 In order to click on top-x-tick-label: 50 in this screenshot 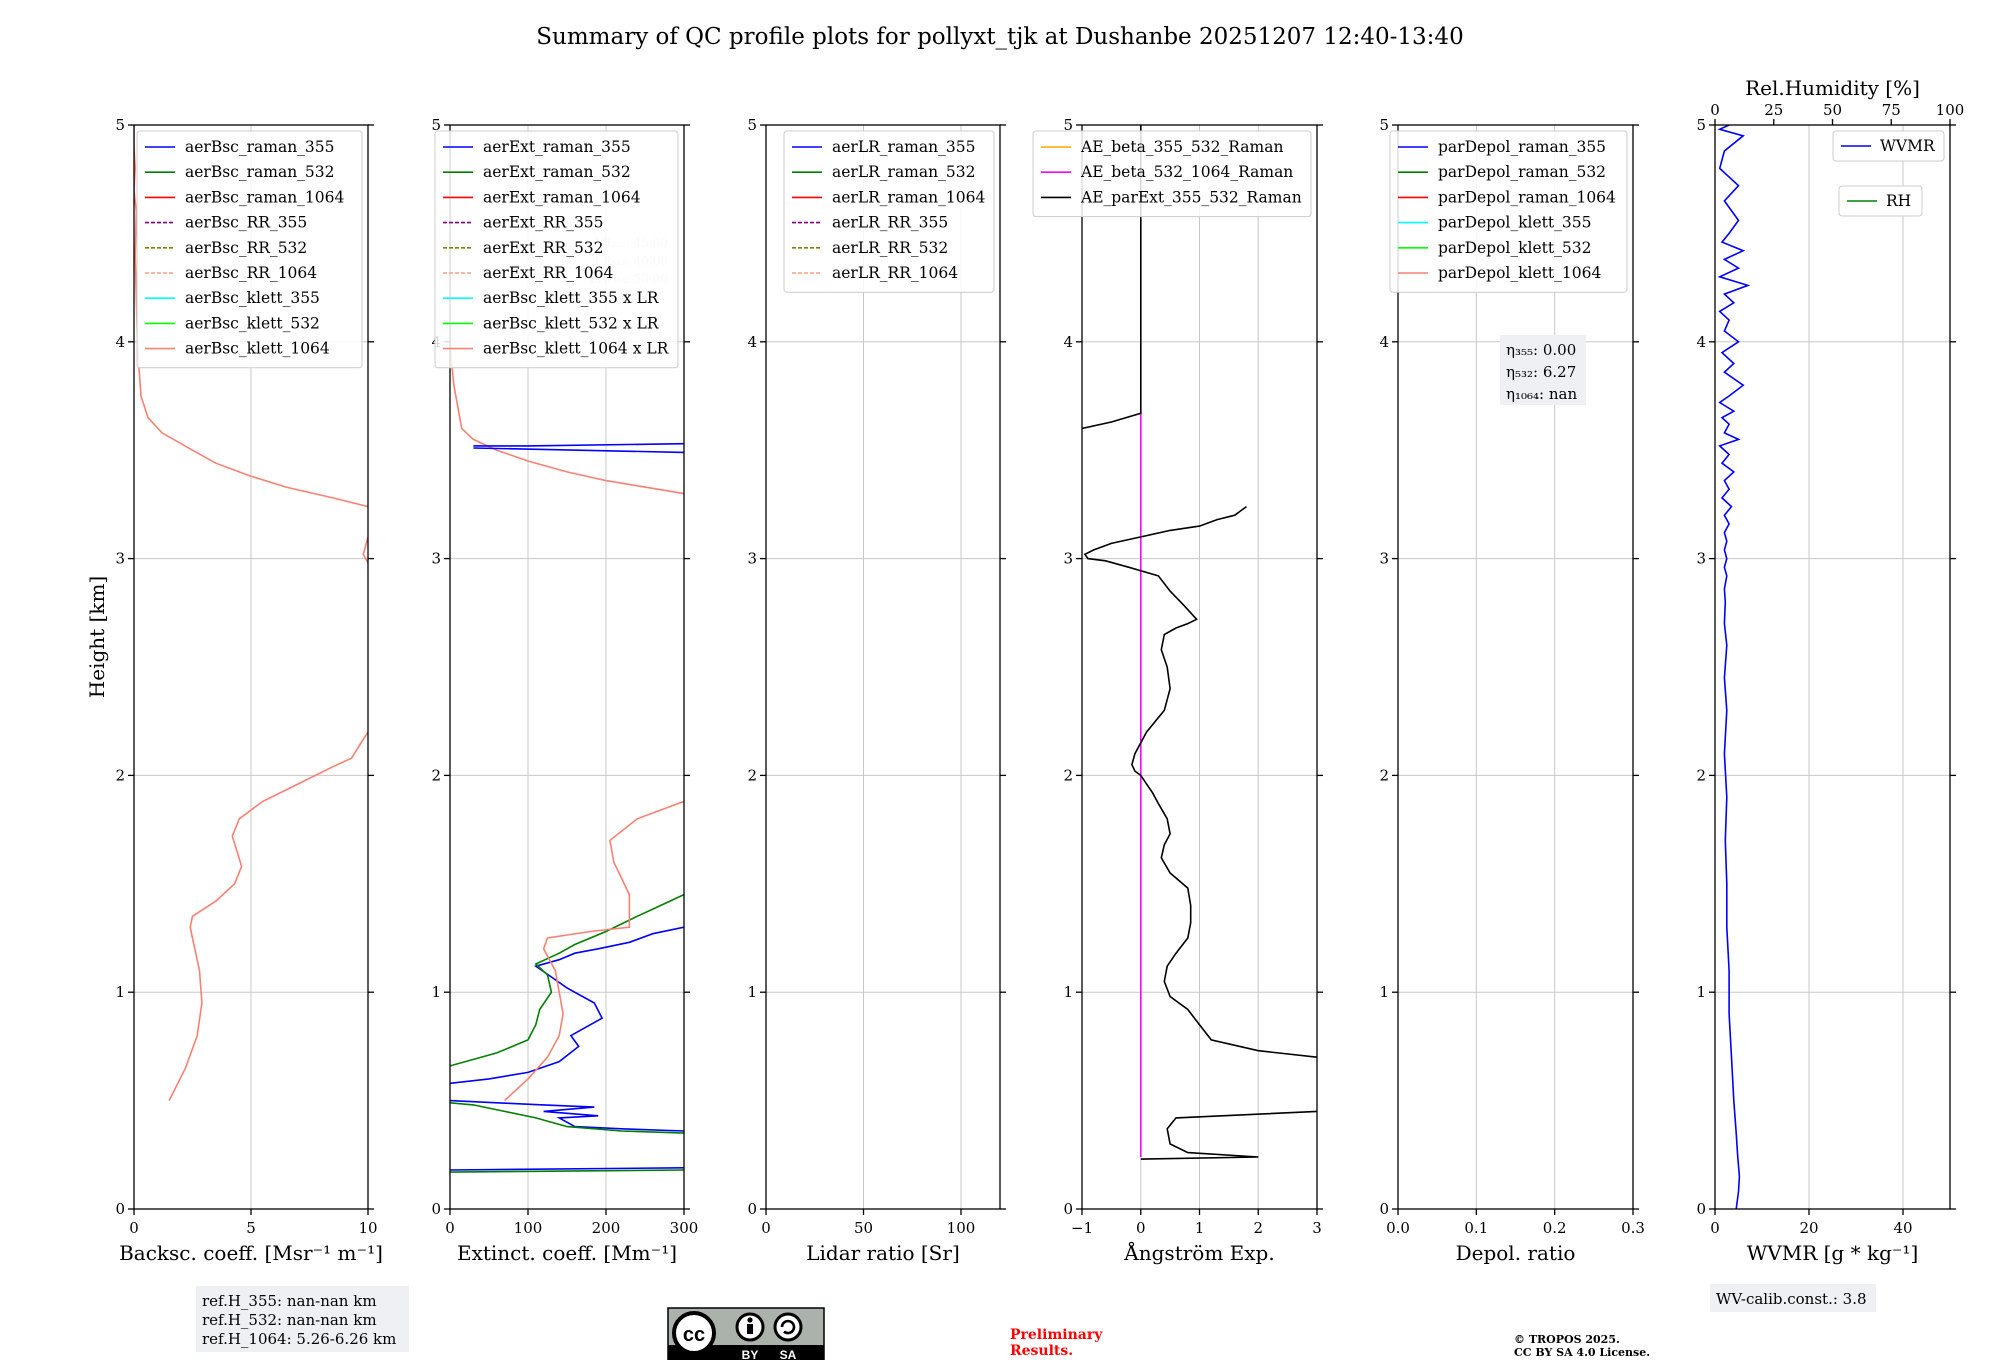, I will do `click(1832, 110)`.